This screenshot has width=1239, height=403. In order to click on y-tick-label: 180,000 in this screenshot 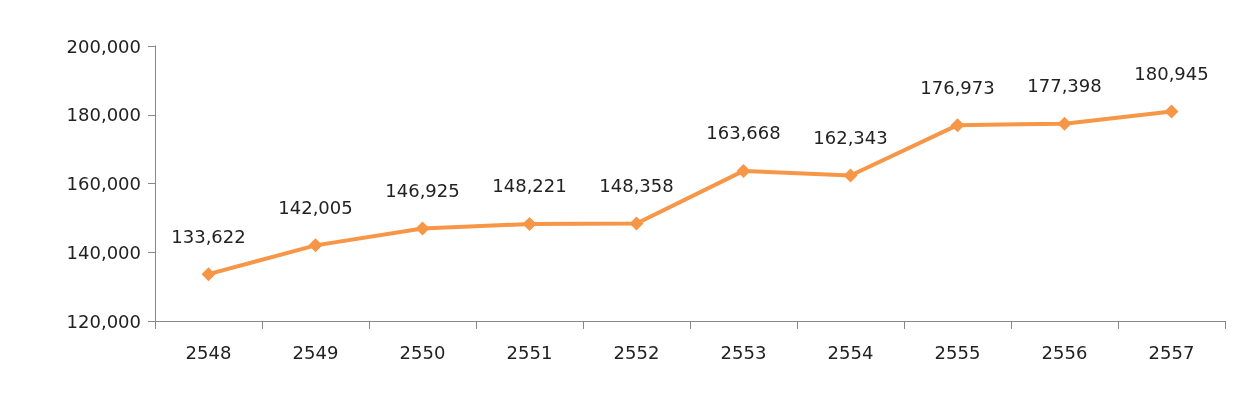, I will do `click(103, 115)`.